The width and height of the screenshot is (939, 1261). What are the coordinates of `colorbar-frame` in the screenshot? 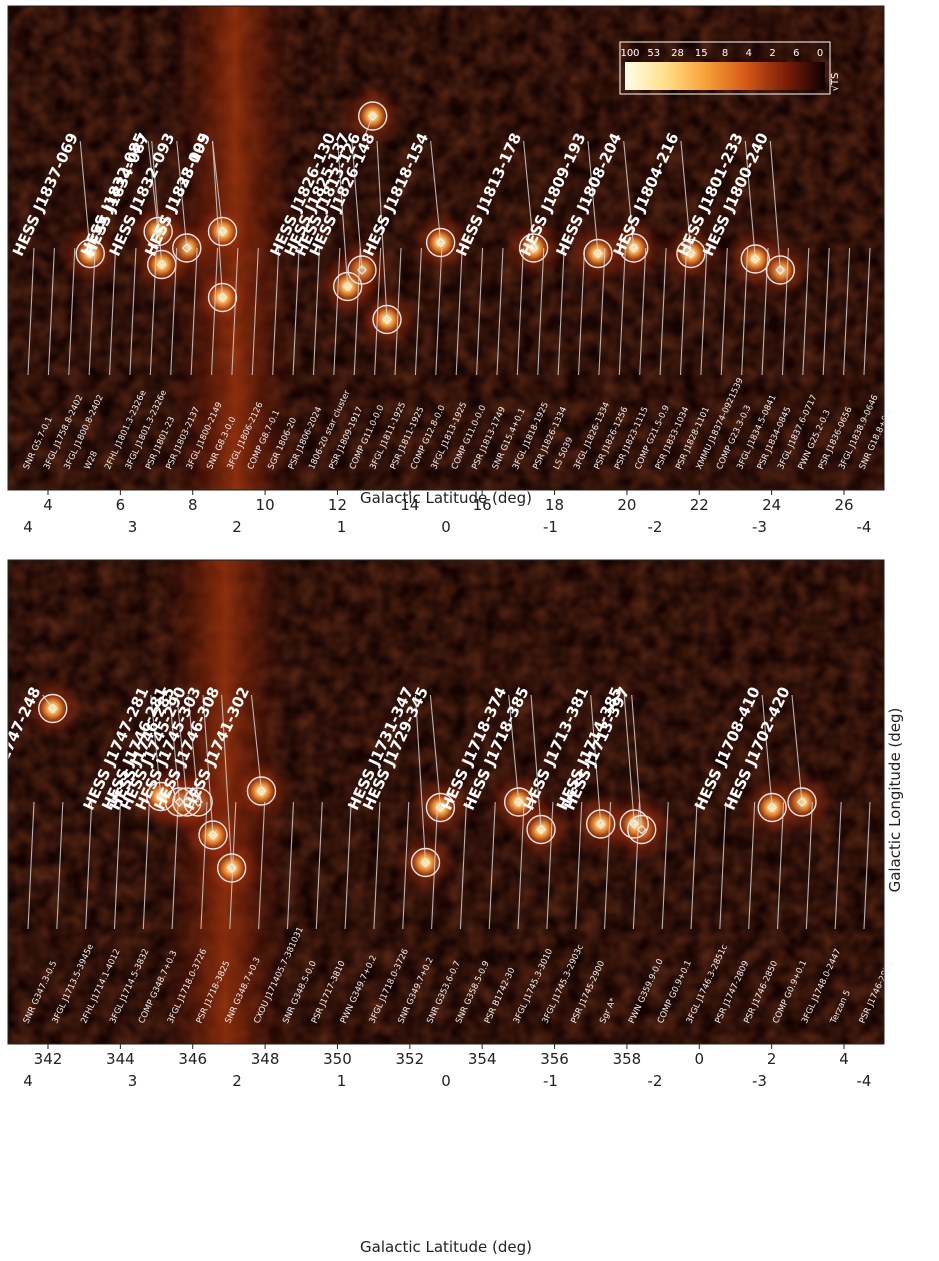 It's located at (725, 68).